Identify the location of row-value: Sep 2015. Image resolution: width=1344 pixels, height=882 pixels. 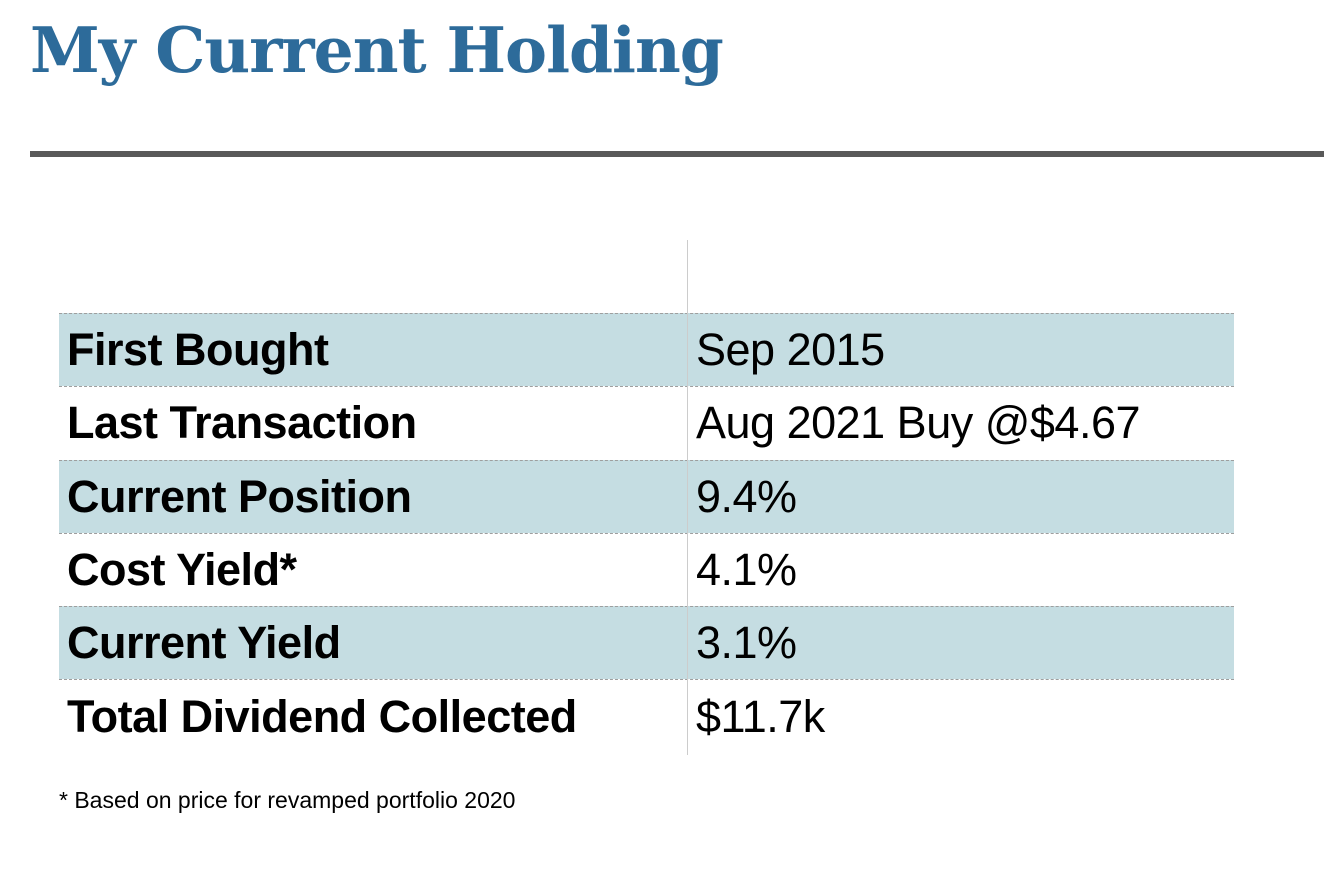
(790, 350).